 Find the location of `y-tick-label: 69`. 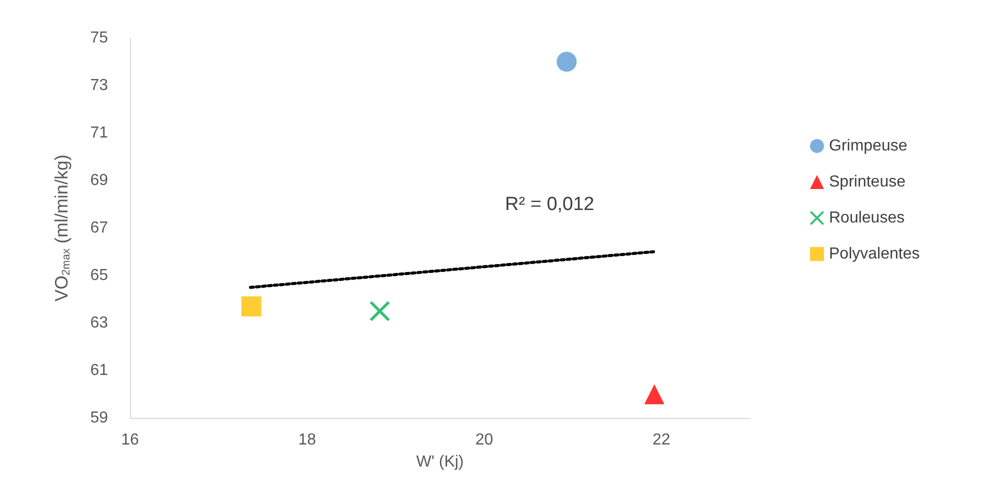

y-tick-label: 69 is located at coordinates (99, 180).